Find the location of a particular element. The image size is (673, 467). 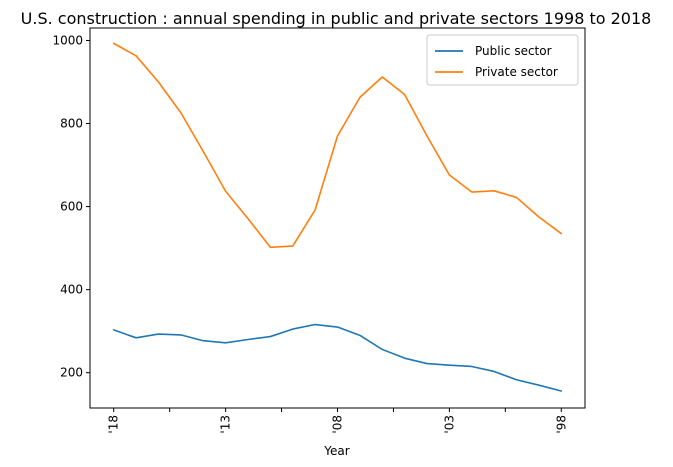

x-axis-label: Year is located at coordinates (336, 451).